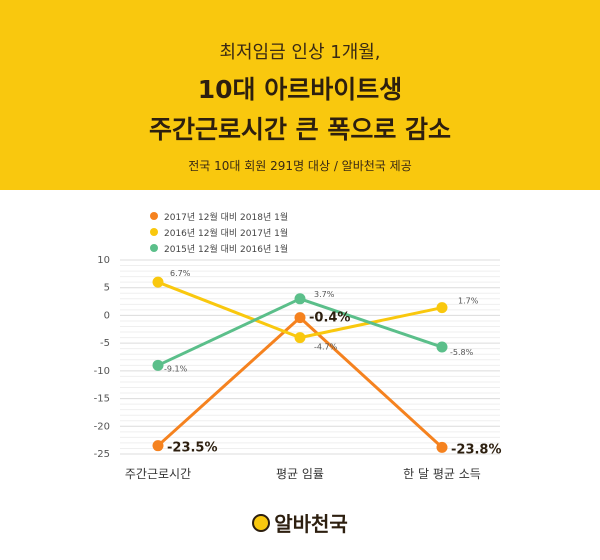 The image size is (600, 560). I want to click on title-line-2: 주간근로시간 큰 폭으로 감소, so click(300, 129).